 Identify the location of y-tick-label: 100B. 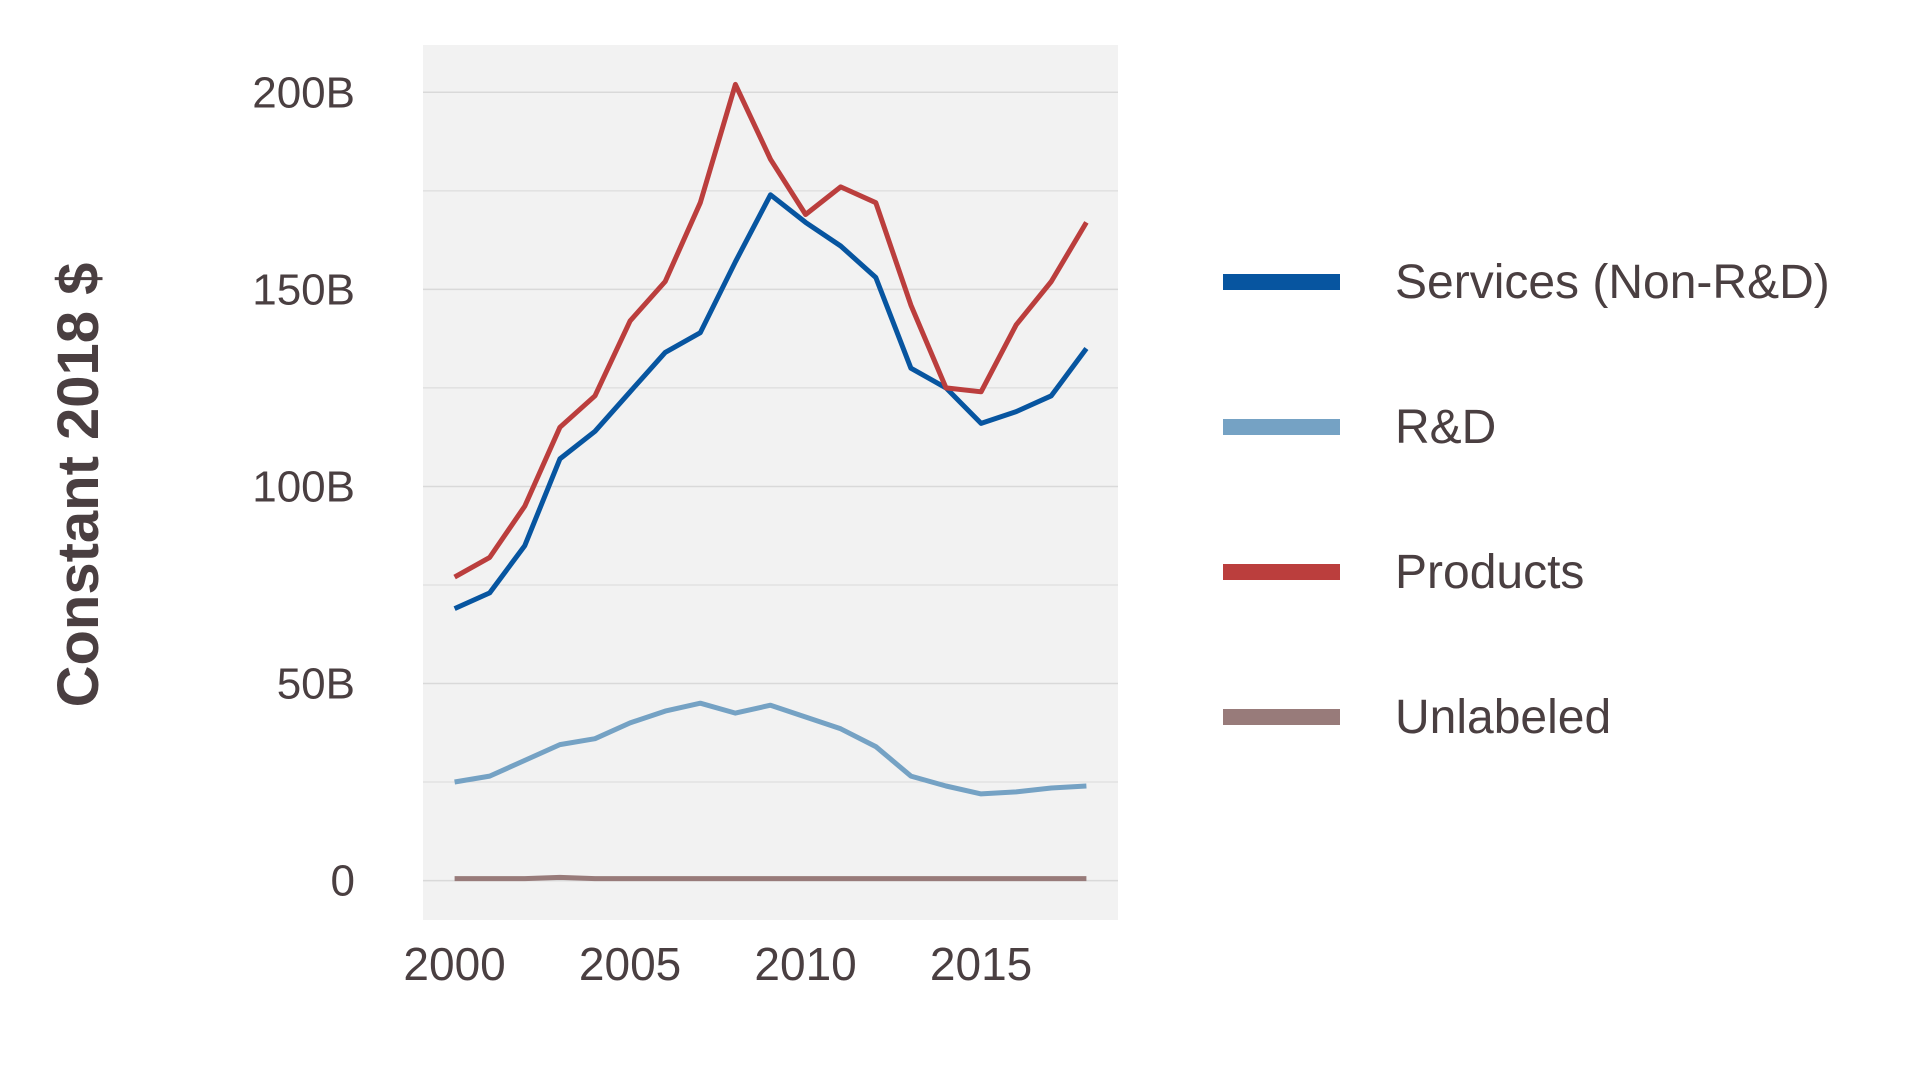
(303, 486).